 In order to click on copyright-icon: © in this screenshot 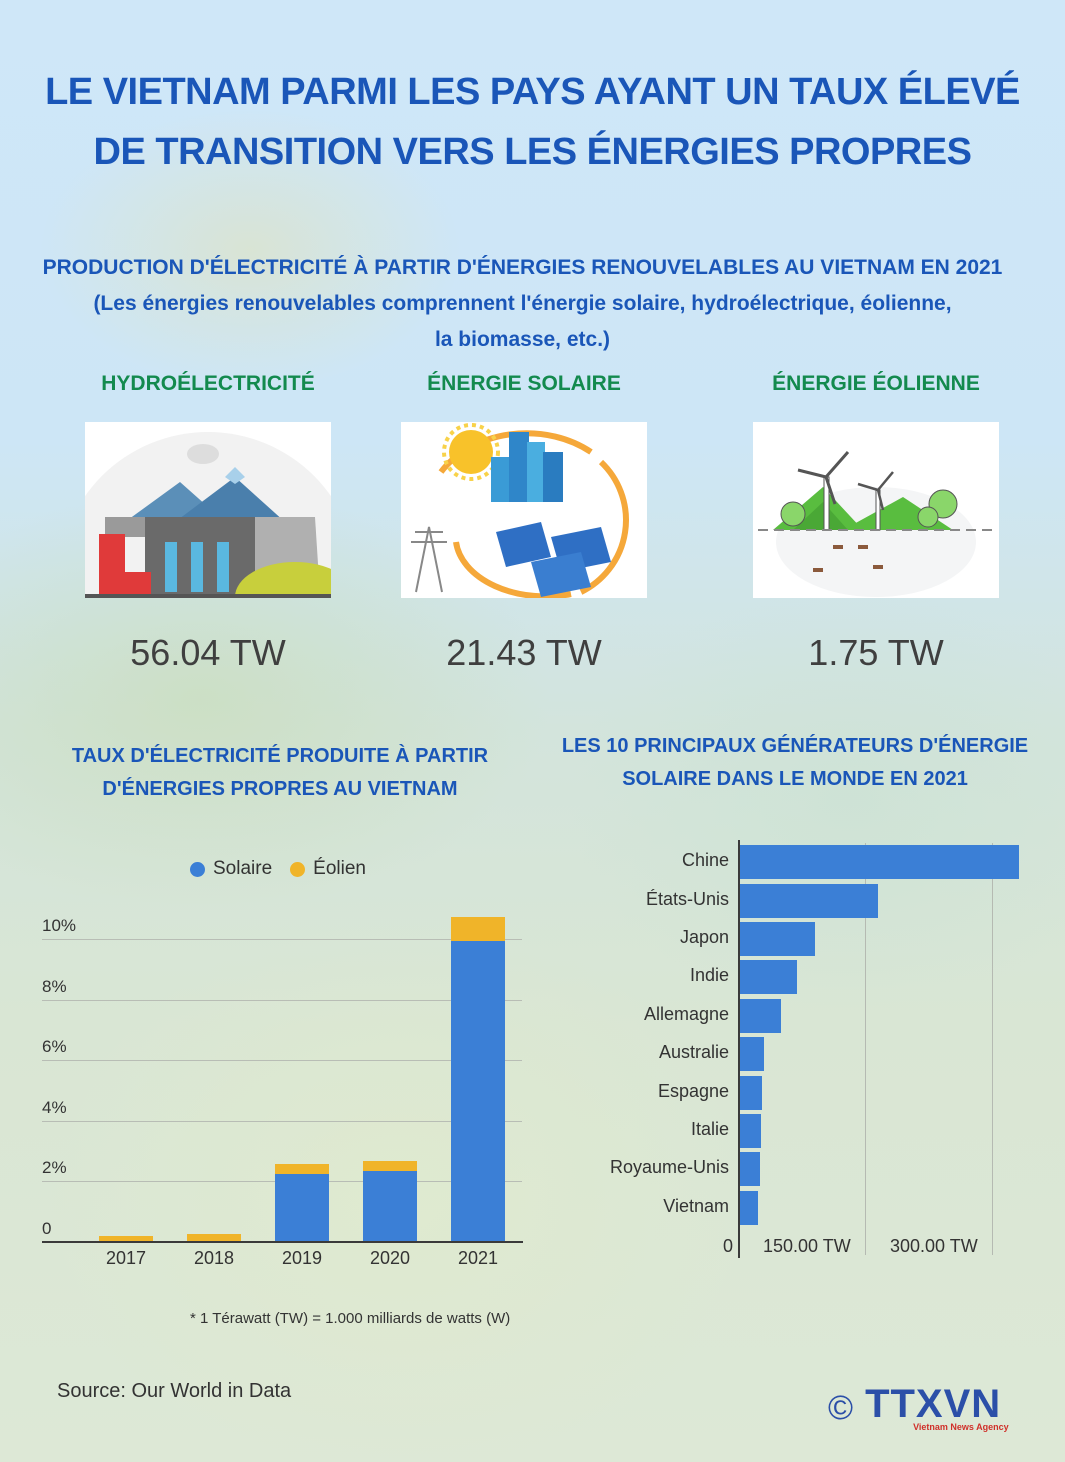, I will do `click(841, 1407)`.